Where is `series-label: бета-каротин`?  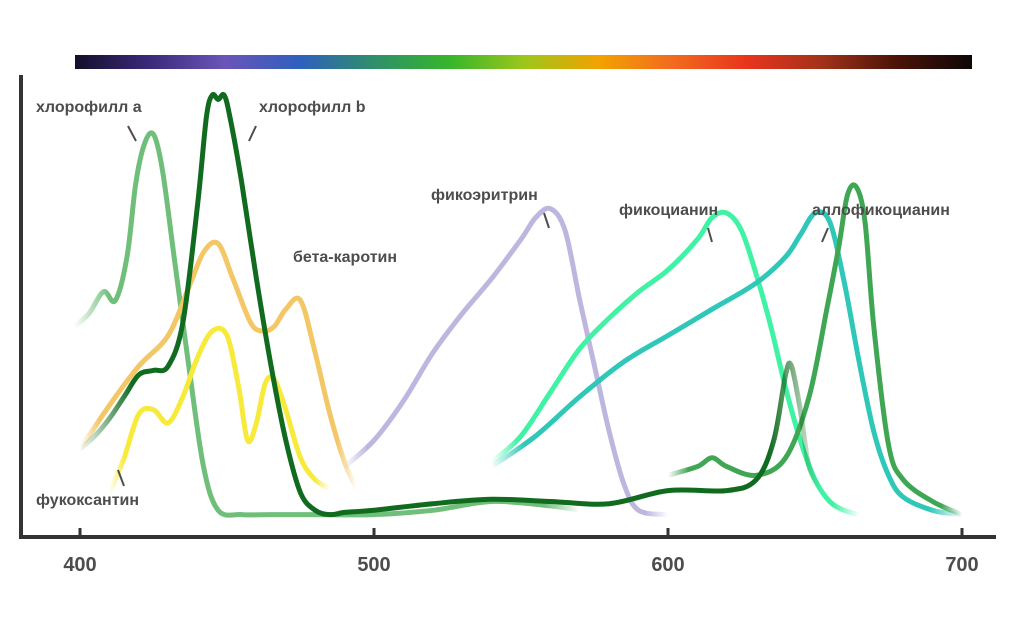
series-label: бета-каротин is located at coordinates (345, 257).